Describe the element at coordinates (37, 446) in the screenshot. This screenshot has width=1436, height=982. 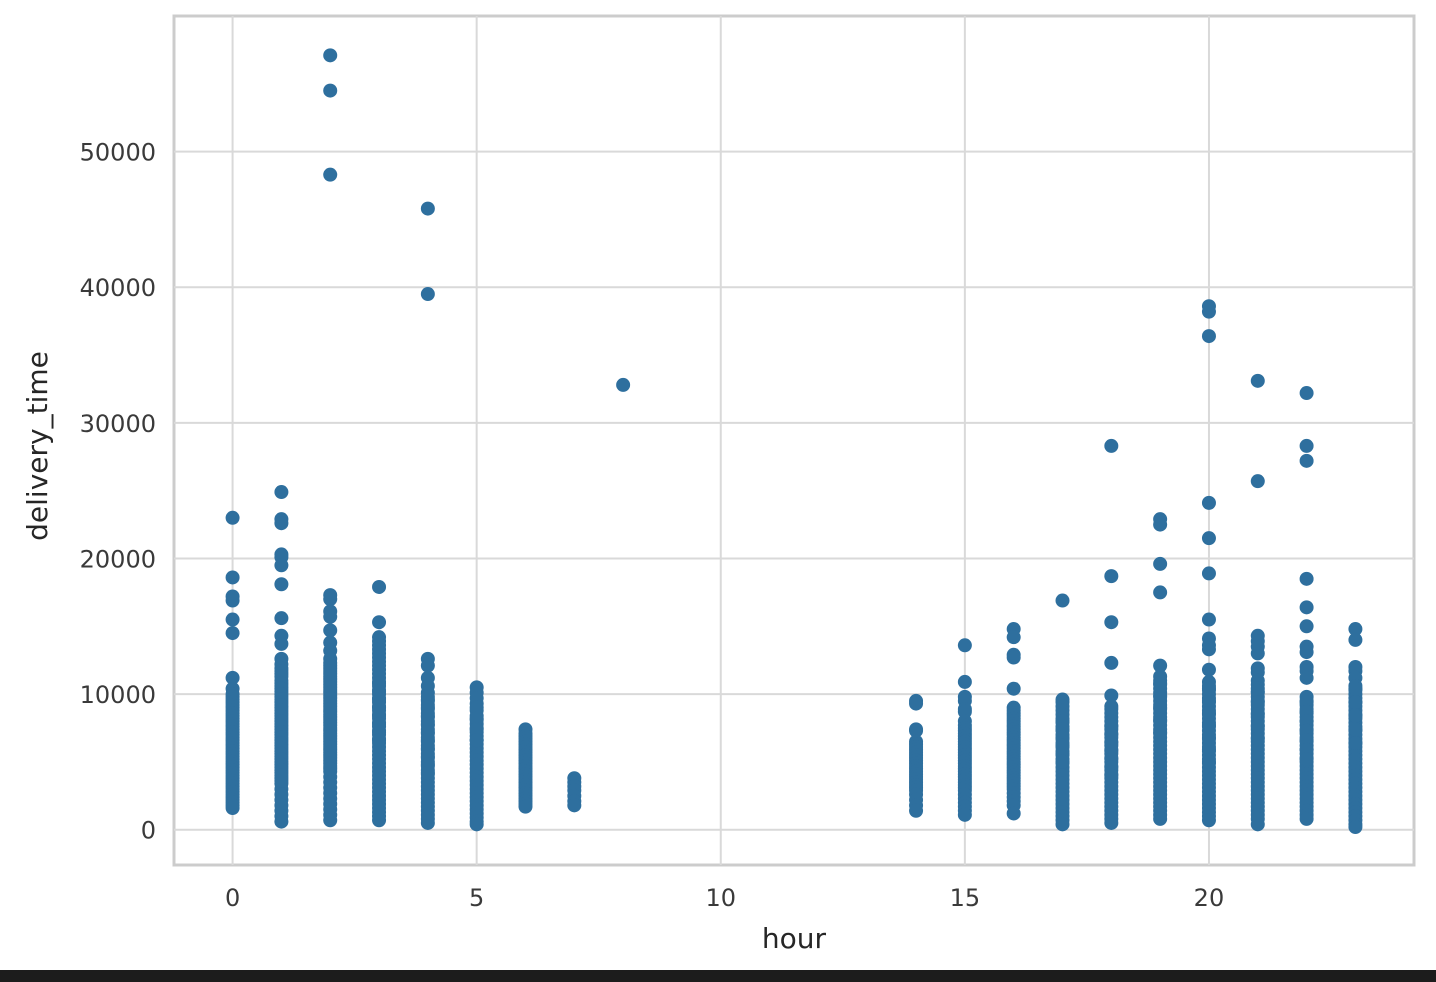
I see `y-axis-title: delivery_time` at that location.